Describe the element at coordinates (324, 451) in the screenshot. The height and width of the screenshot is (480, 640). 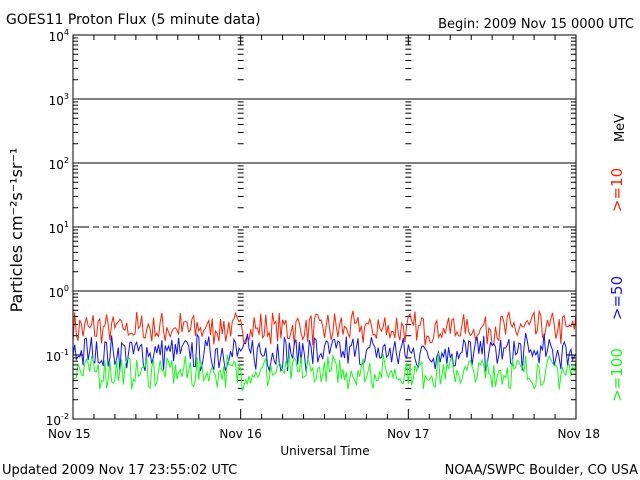
I see `x-axis-label: Universal Time` at that location.